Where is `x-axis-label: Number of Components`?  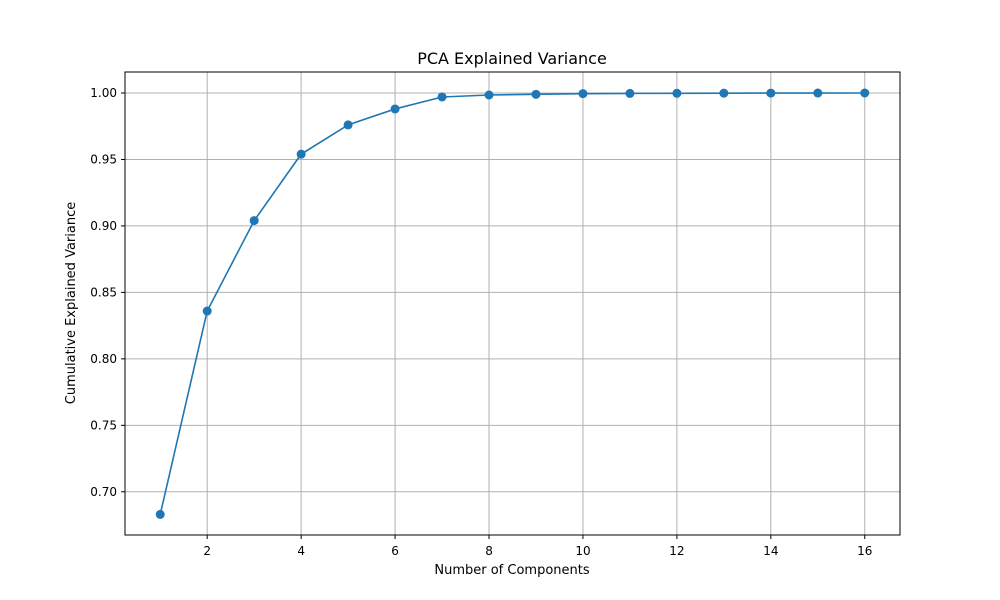 x-axis-label: Number of Components is located at coordinates (511, 570).